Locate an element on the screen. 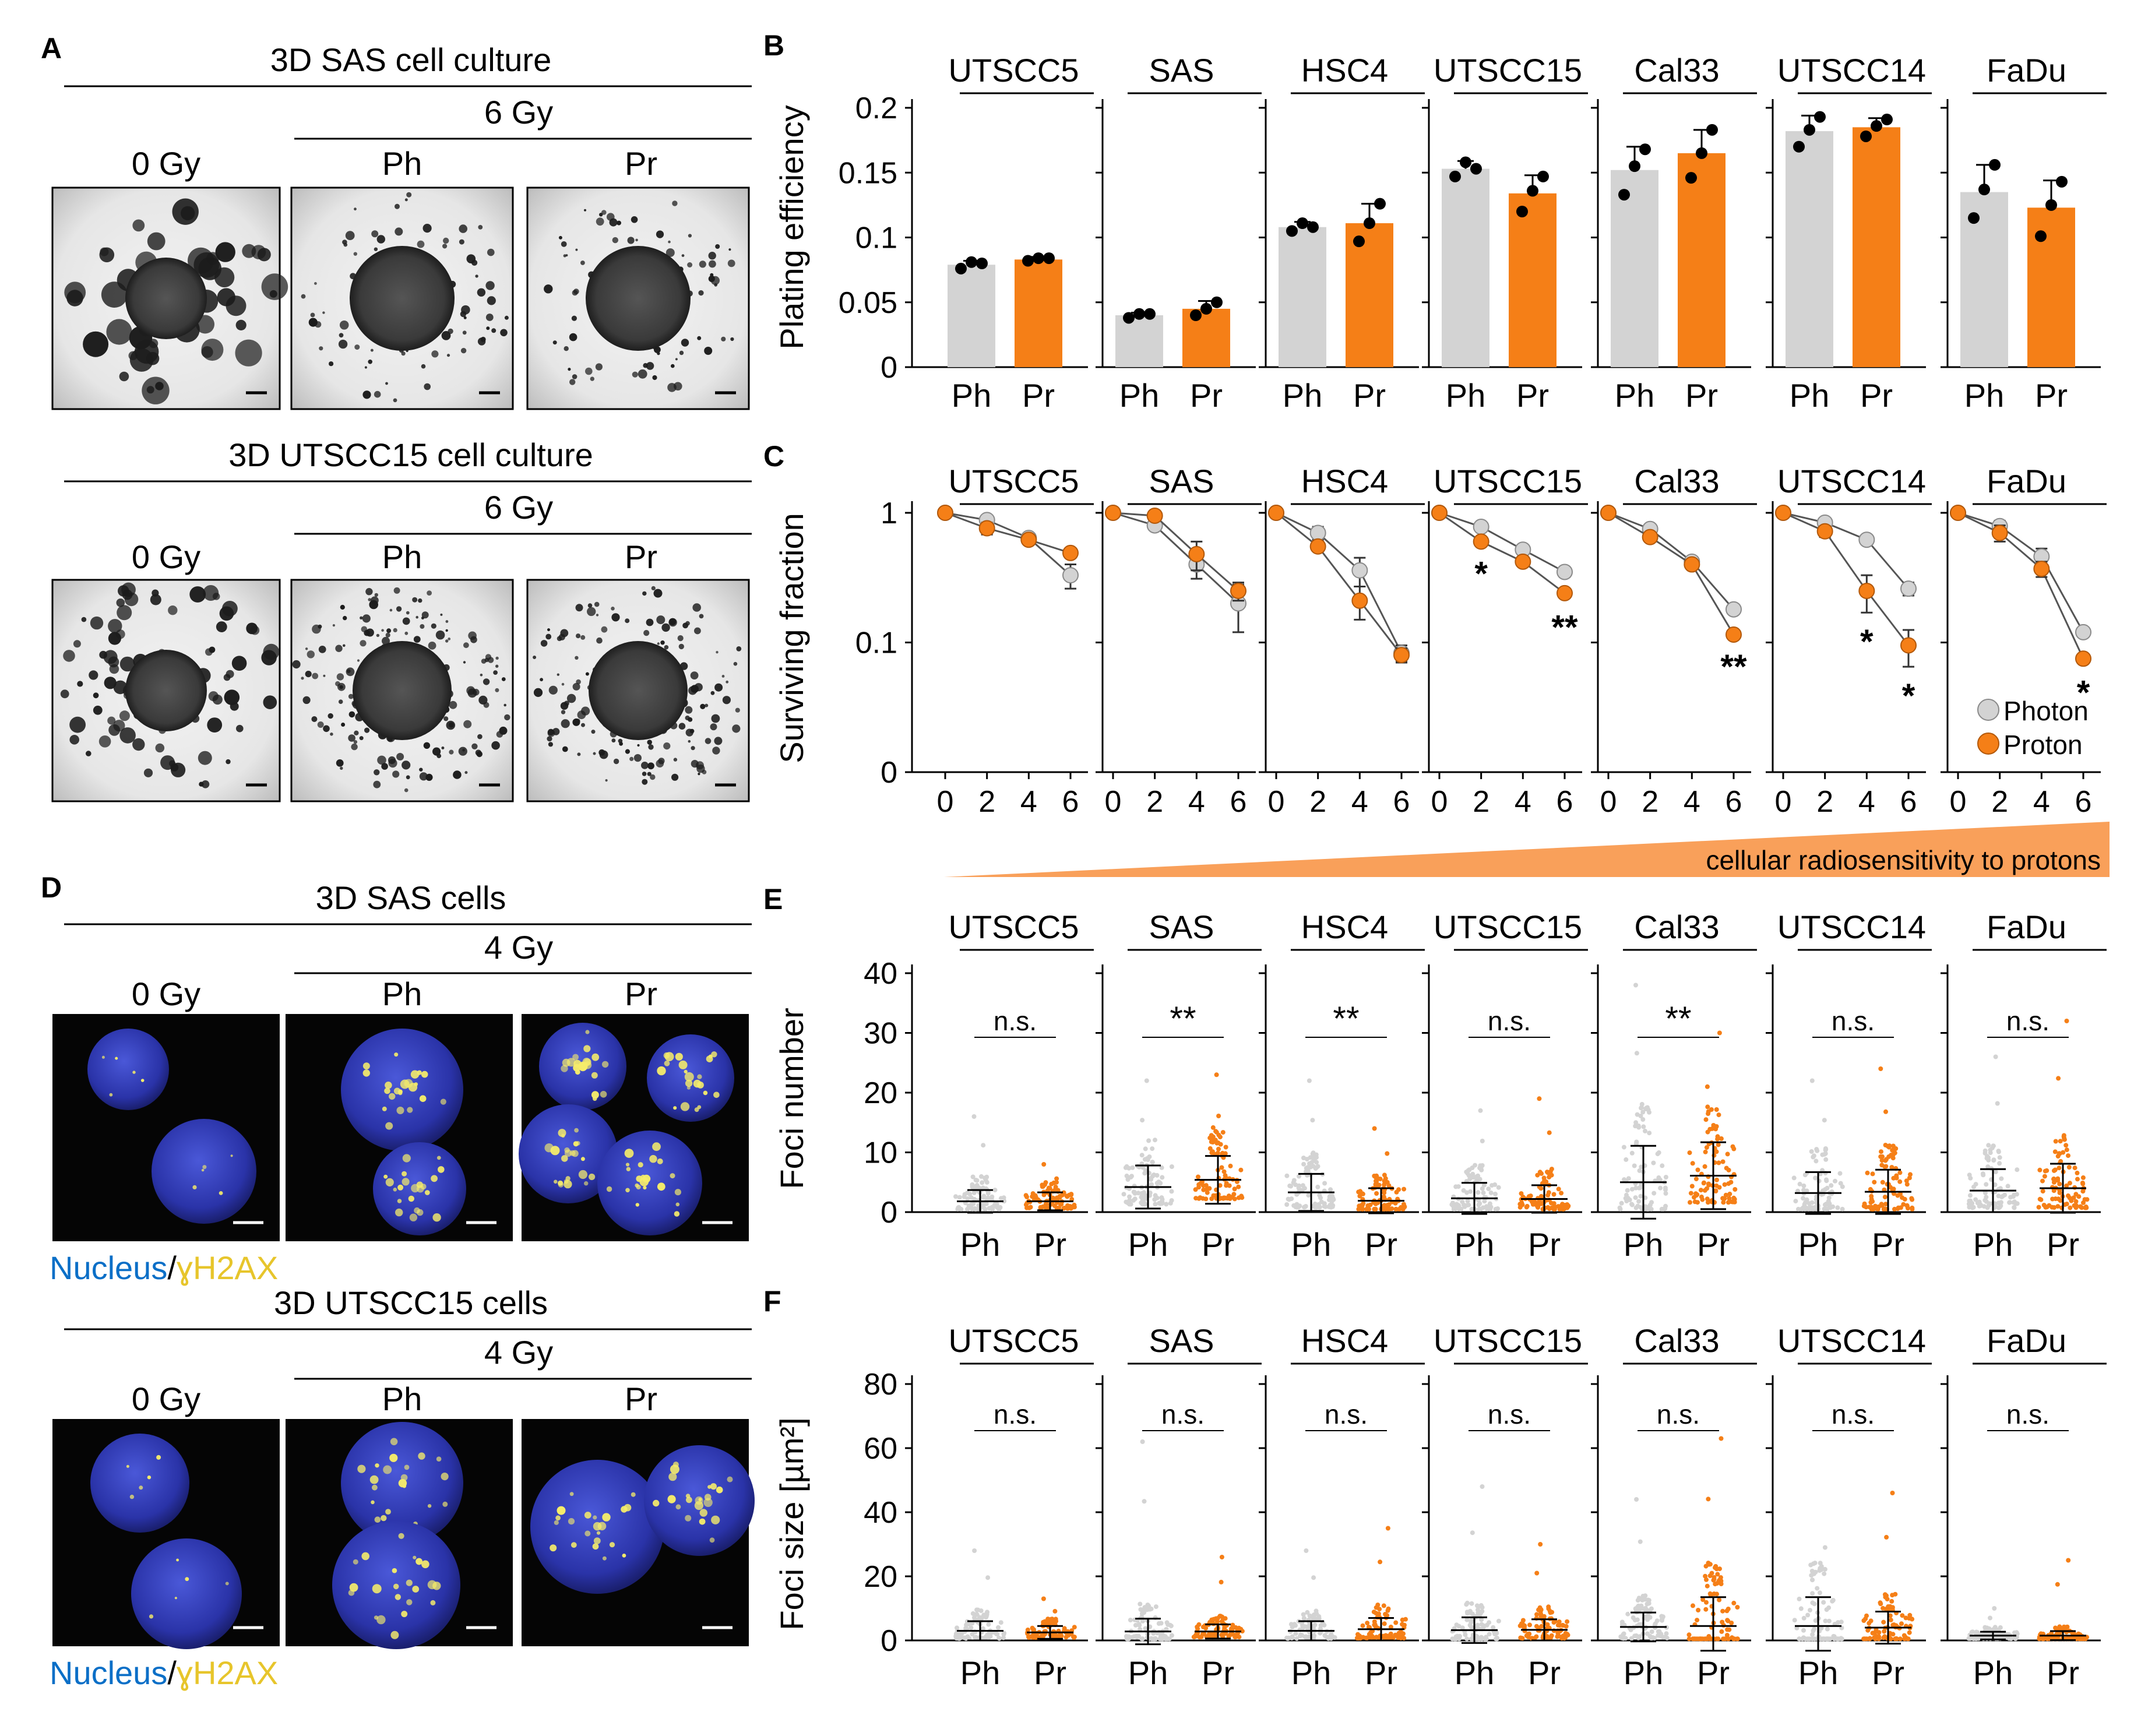 The image size is (2134, 1736). y-tick-label: 1 is located at coordinates (889, 513).